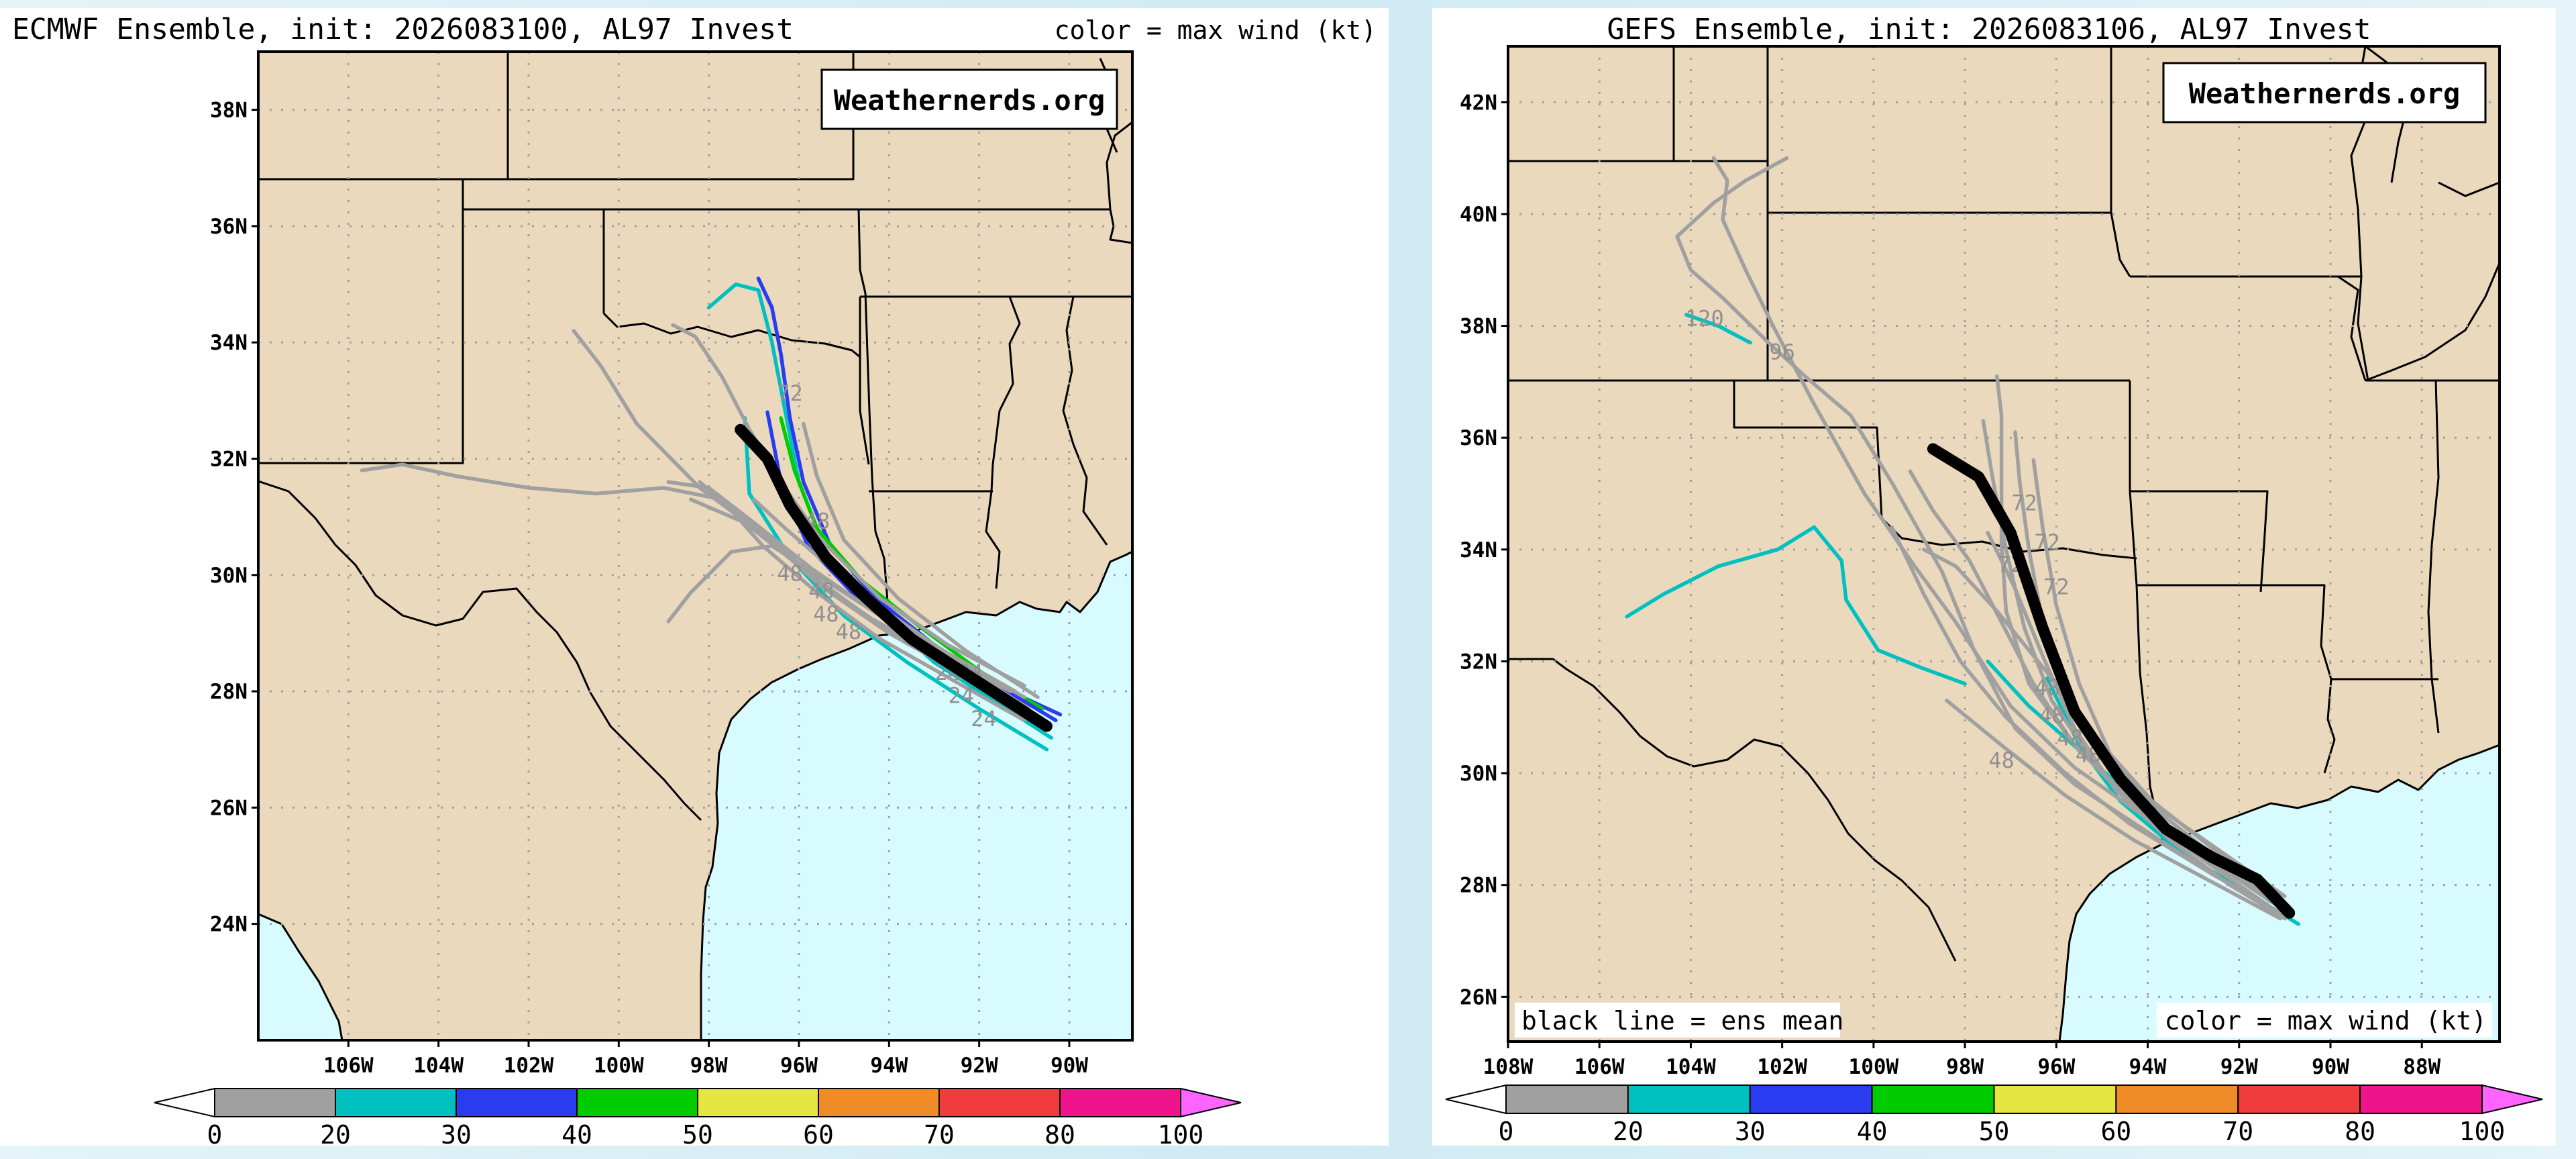  Describe the element at coordinates (1478, 103) in the screenshot. I see `lat-tick-label: 42N` at that location.